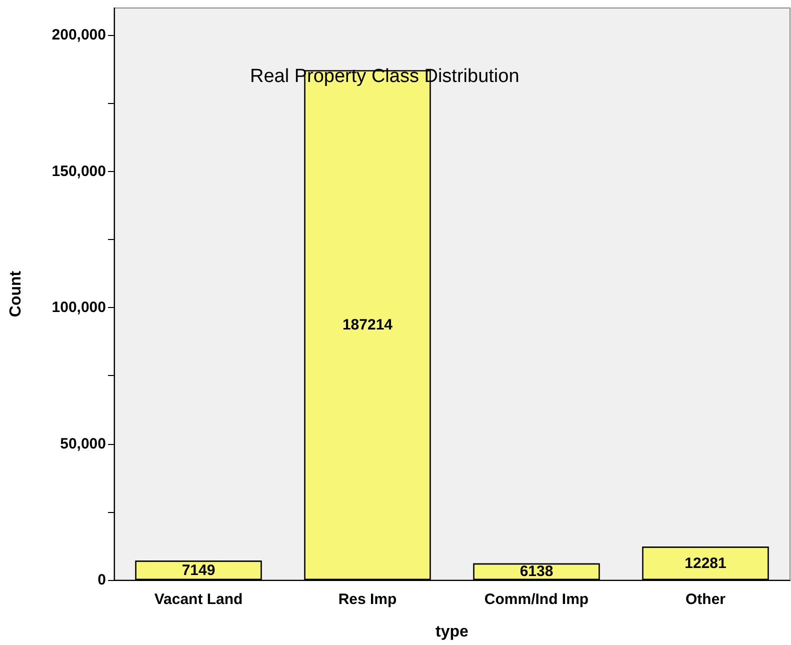 This screenshot has height=645, width=791. Describe the element at coordinates (79, 307) in the screenshot. I see `y-tick-label: 100,000` at that location.